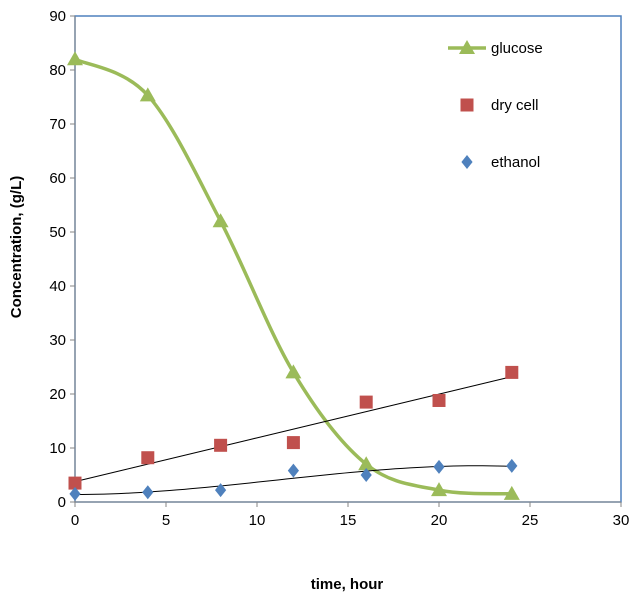  What do you see at coordinates (515, 162) in the screenshot?
I see `legend-ethanol-label: ethanol` at bounding box center [515, 162].